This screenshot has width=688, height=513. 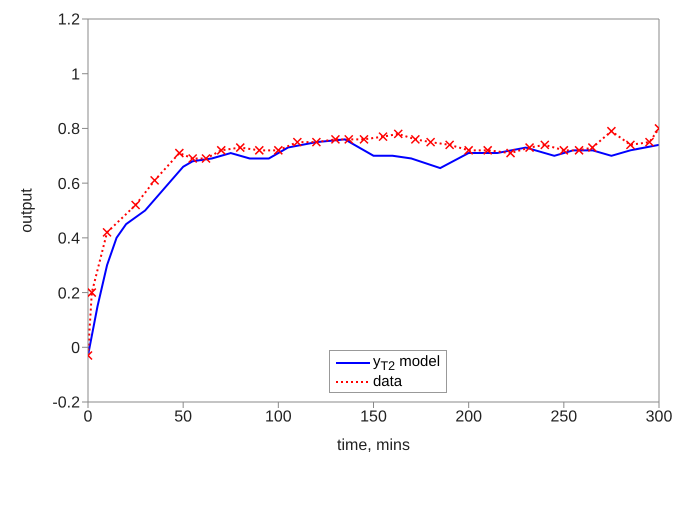 I want to click on legend-label: data, so click(x=387, y=381).